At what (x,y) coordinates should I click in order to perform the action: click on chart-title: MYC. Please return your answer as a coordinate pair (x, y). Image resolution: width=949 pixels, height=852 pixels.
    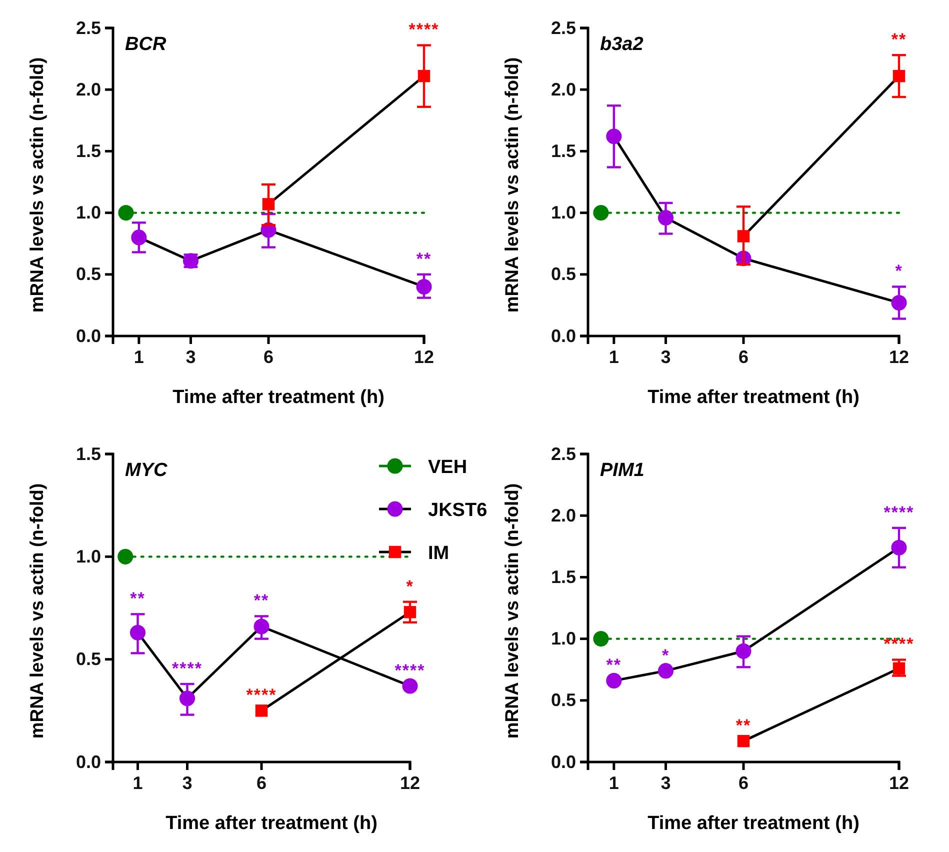
    Looking at the image, I should click on (146, 470).